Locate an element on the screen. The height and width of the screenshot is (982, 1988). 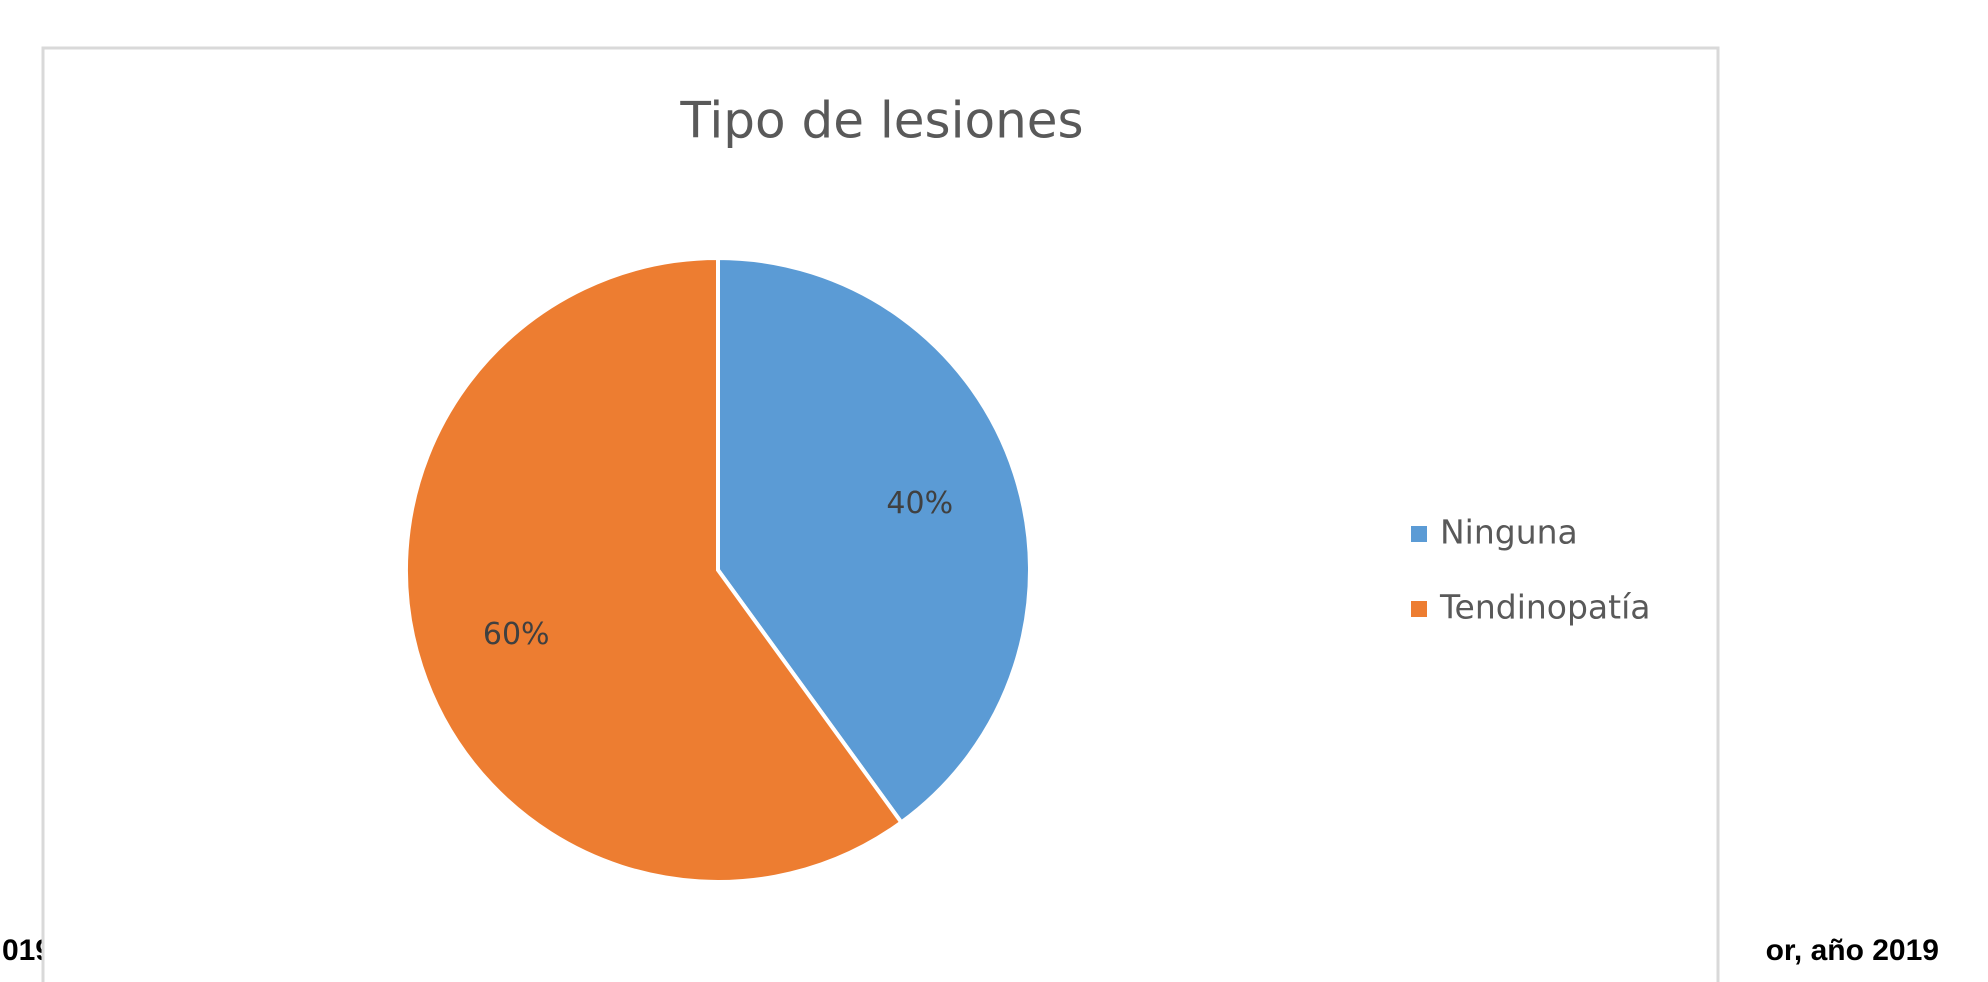
chart-title: Tipo de lesiones is located at coordinates (881, 121).